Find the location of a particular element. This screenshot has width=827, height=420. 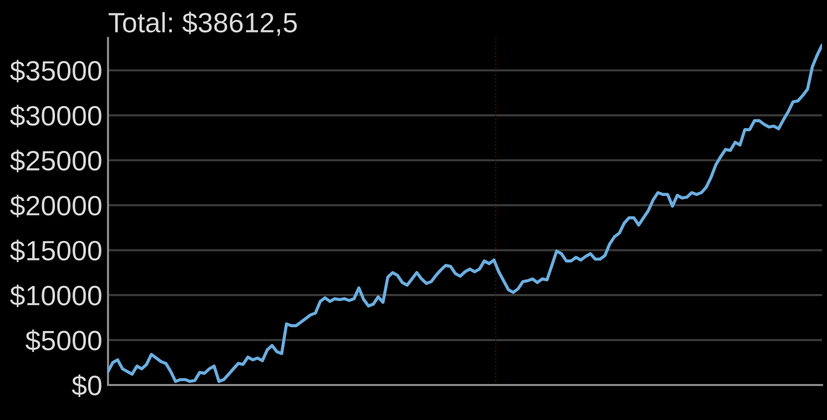

y-tick-label: $35000 is located at coordinates (56, 71).